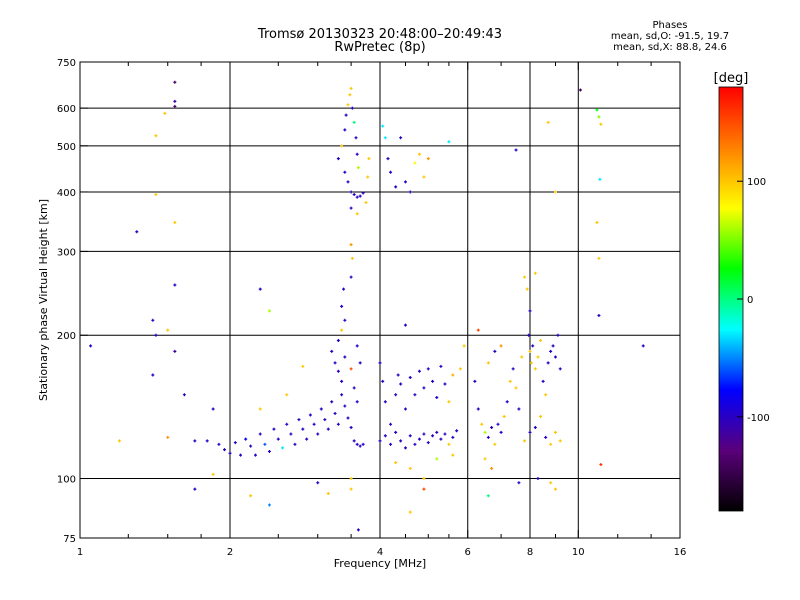  Describe the element at coordinates (680, 552) in the screenshot. I see `x-tick-label: 16` at that location.